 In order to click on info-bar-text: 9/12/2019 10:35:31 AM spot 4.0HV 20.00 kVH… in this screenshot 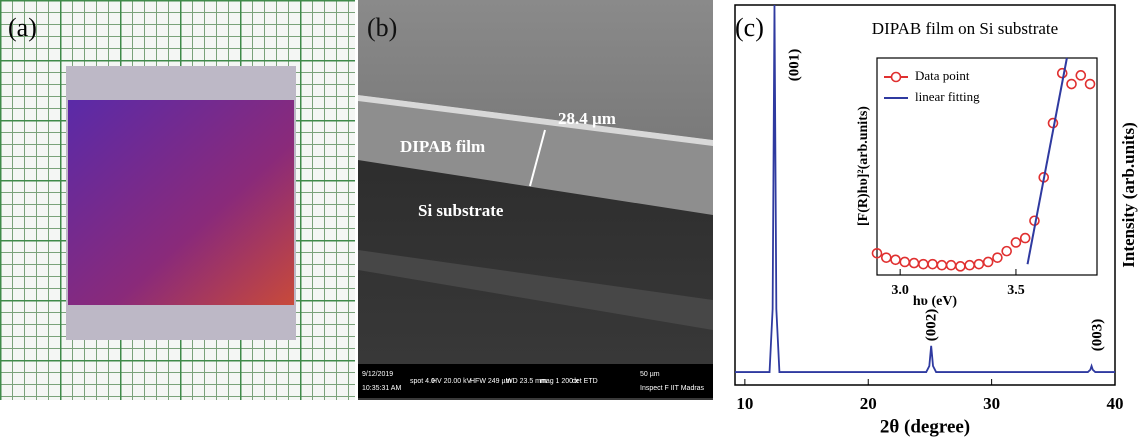, I will do `click(533, 381)`.